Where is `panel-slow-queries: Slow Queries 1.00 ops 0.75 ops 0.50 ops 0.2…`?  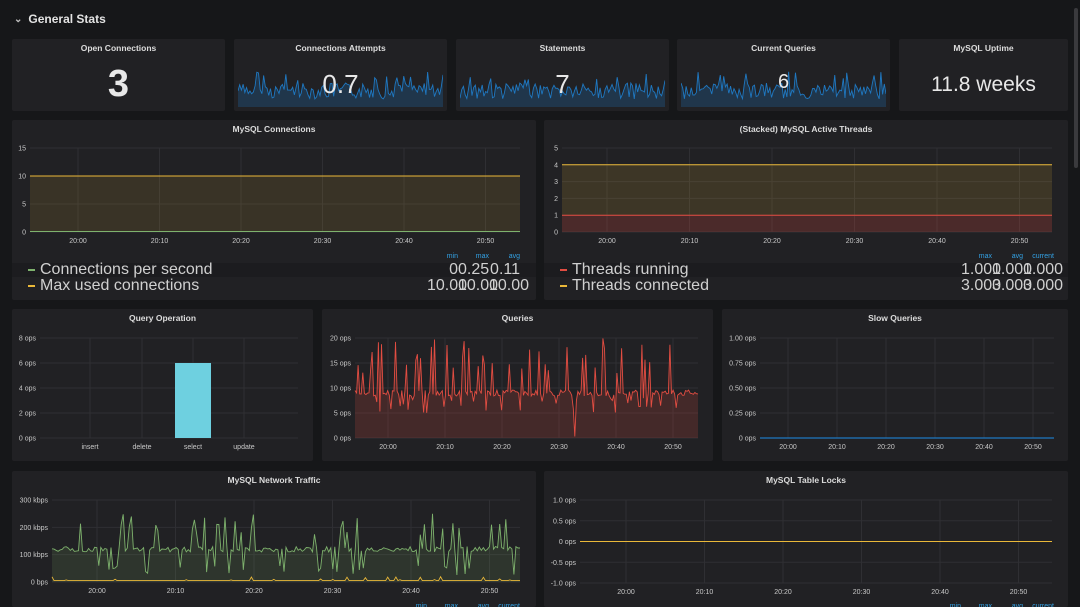
panel-slow-queries: Slow Queries 1.00 ops 0.75 ops 0.50 ops 0.2… is located at coordinates (895, 385).